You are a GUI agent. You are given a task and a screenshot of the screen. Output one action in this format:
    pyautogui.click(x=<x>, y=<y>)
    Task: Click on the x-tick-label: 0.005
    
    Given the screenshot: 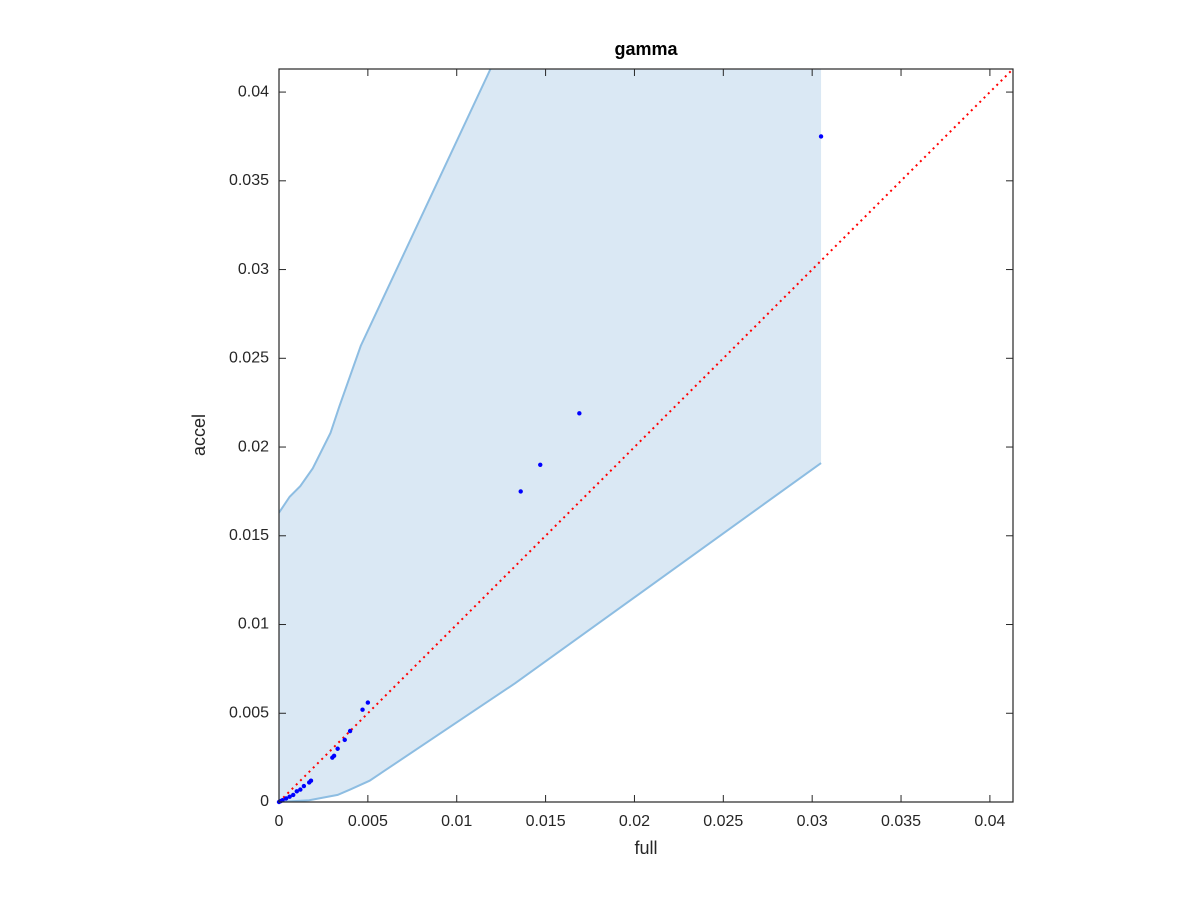 What is the action you would take?
    pyautogui.click(x=368, y=821)
    